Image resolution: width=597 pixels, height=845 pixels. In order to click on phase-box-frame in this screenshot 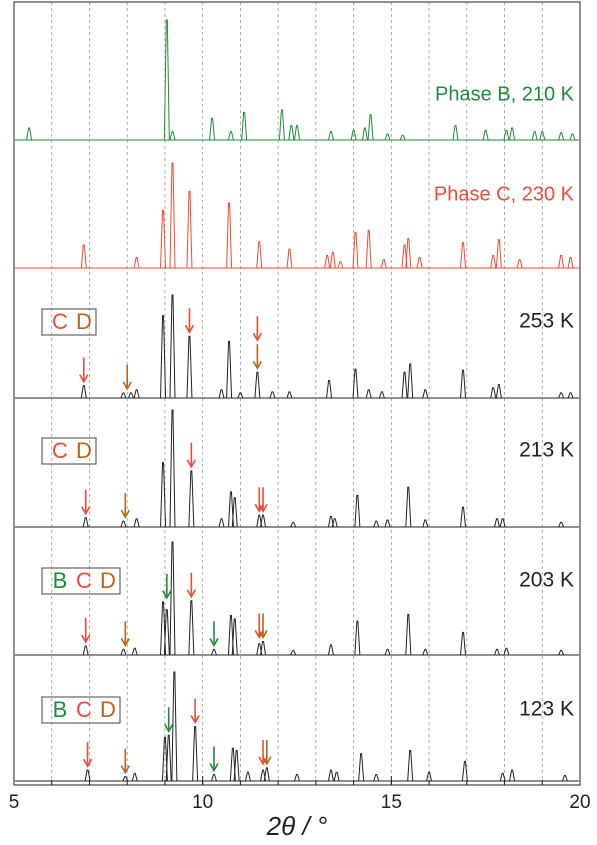, I will do `click(81, 710)`.